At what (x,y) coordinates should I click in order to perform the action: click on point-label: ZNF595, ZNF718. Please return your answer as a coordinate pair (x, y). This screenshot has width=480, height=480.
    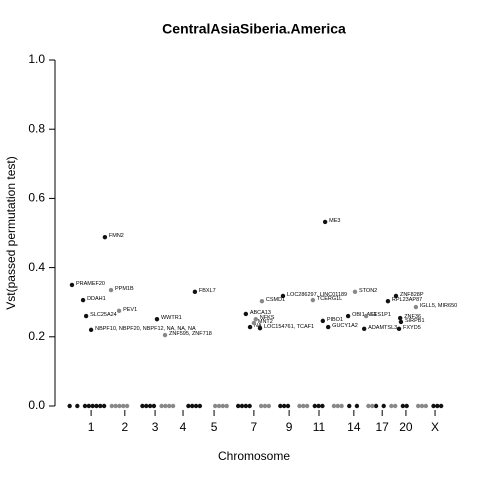
    Looking at the image, I should click on (190, 334).